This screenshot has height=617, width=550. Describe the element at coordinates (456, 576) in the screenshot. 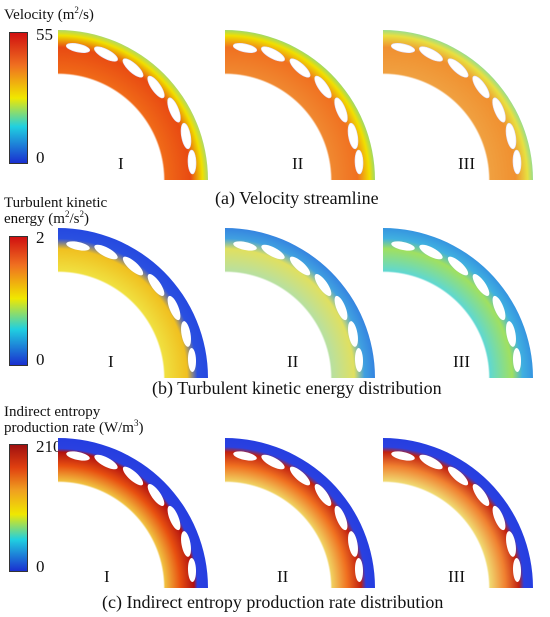

I see `entropy-case-label-3: III` at that location.